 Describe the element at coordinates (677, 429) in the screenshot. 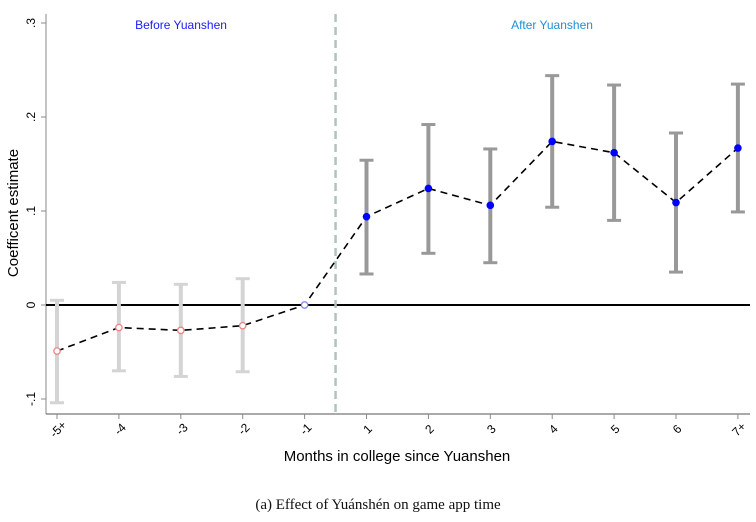

I see `x-tick-label: 6` at that location.